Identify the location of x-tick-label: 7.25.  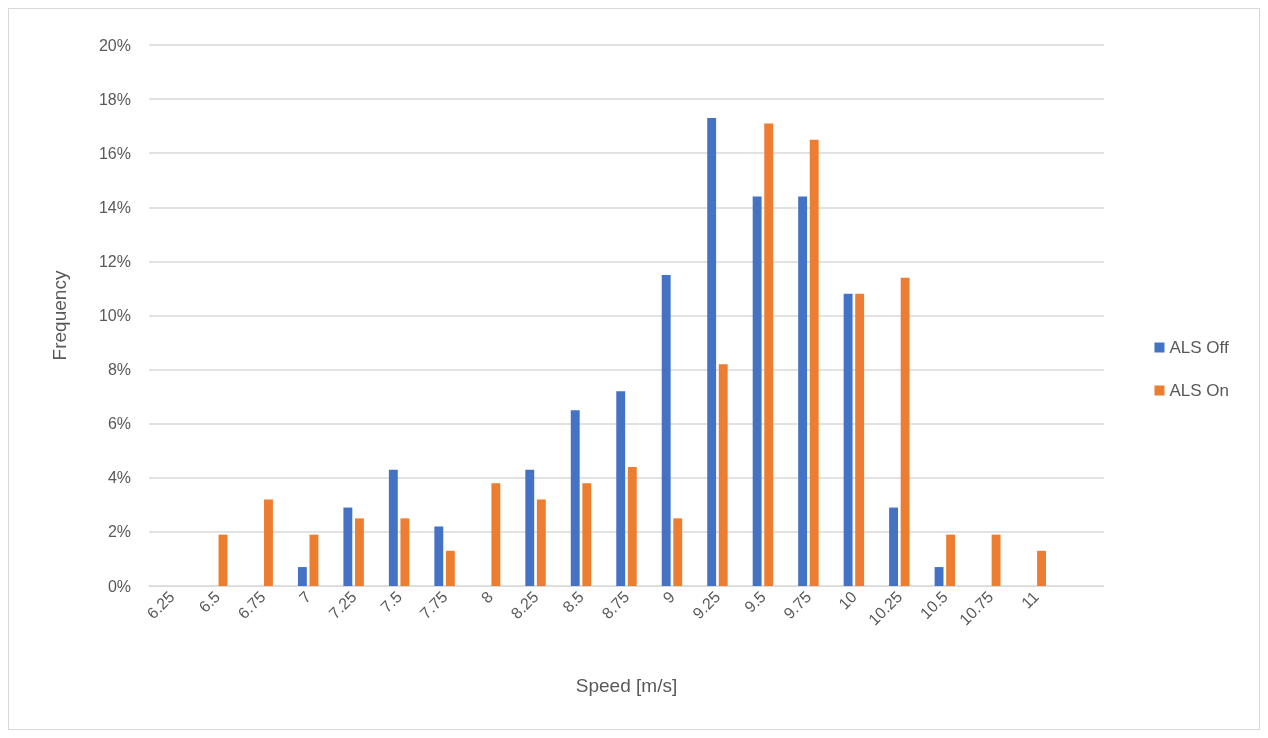
(342, 605).